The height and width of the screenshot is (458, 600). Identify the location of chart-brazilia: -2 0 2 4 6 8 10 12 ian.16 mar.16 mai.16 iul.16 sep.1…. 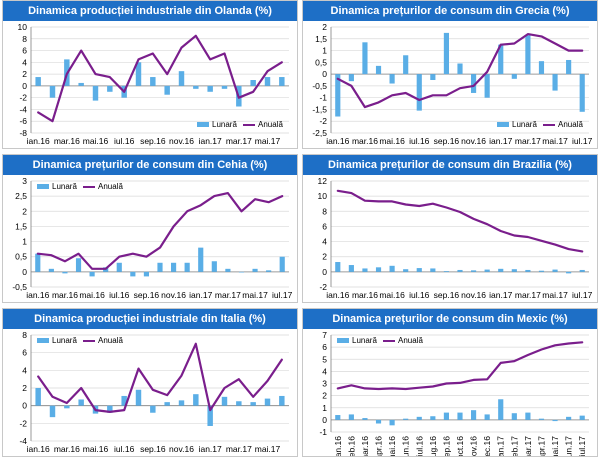
(455, 238).